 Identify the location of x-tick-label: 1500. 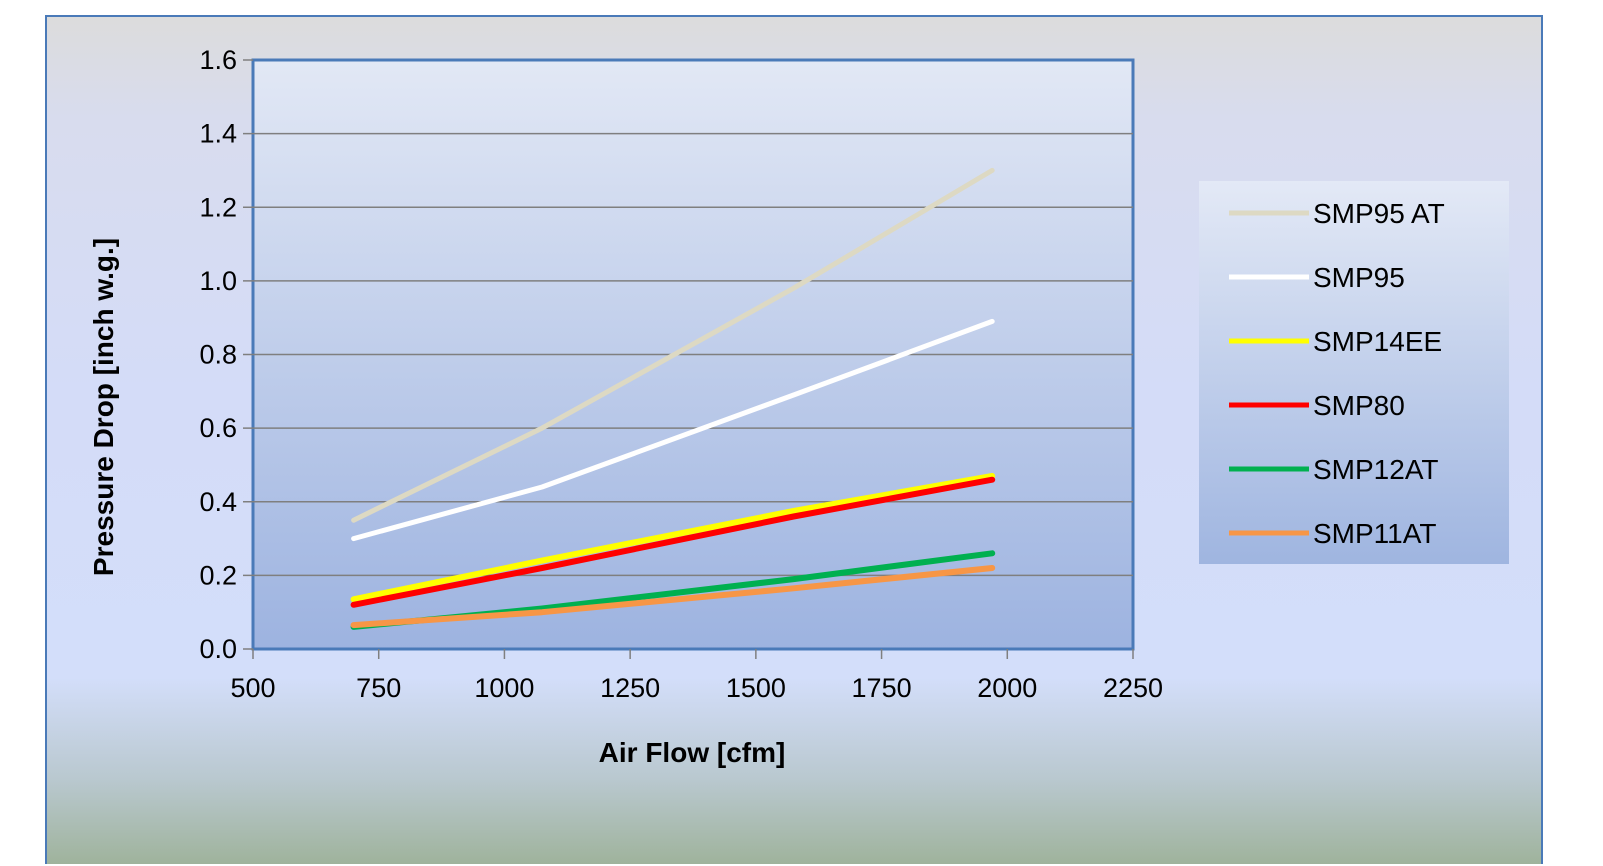
(756, 688).